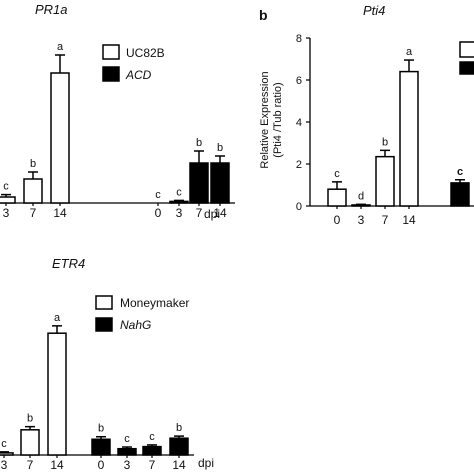 The height and width of the screenshot is (474, 474). Describe the element at coordinates (127, 439) in the screenshot. I see `etr4-sig-letter-1-1: c` at that location.